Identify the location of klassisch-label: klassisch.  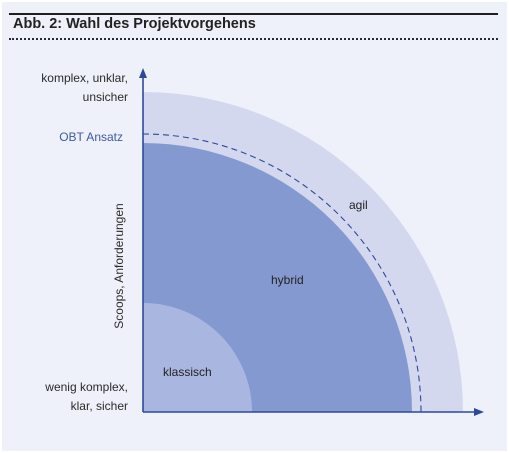
(187, 372).